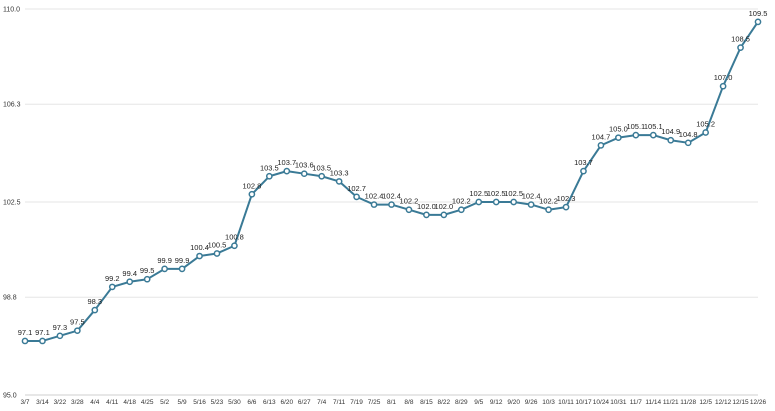  I want to click on y-axis: 95.0 98.8 102.5 106.3 110.0, so click(12, 203).